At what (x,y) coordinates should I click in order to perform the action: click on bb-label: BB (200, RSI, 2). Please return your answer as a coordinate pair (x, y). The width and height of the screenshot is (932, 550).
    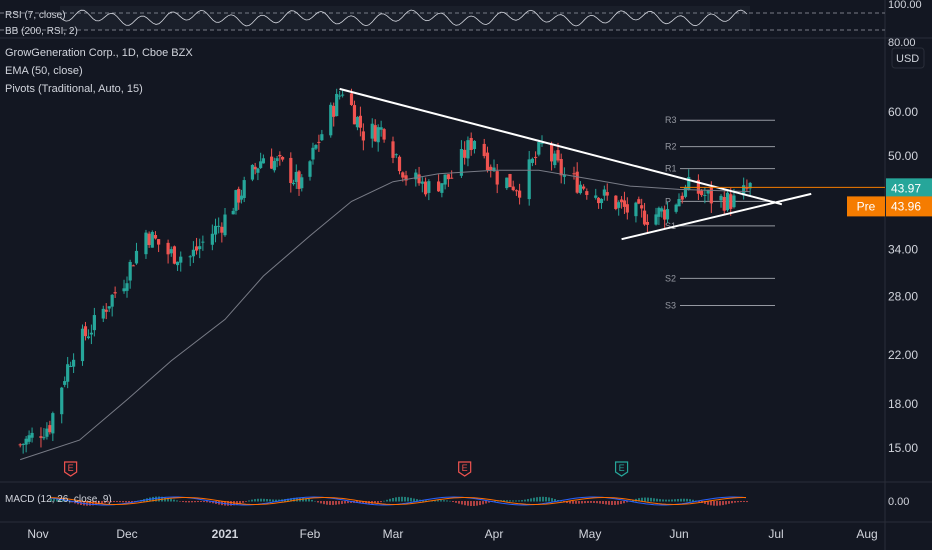
    Looking at the image, I should click on (41, 31).